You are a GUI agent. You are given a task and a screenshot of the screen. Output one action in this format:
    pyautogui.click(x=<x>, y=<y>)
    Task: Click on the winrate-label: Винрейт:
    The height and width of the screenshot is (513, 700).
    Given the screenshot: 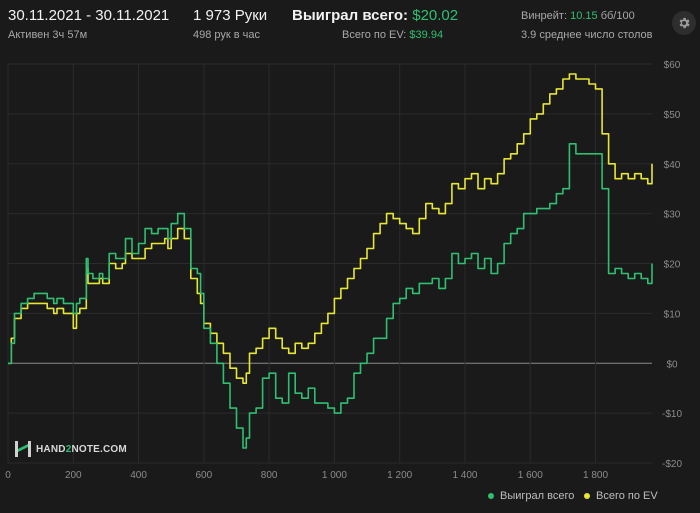 What is the action you would take?
    pyautogui.click(x=544, y=16)
    